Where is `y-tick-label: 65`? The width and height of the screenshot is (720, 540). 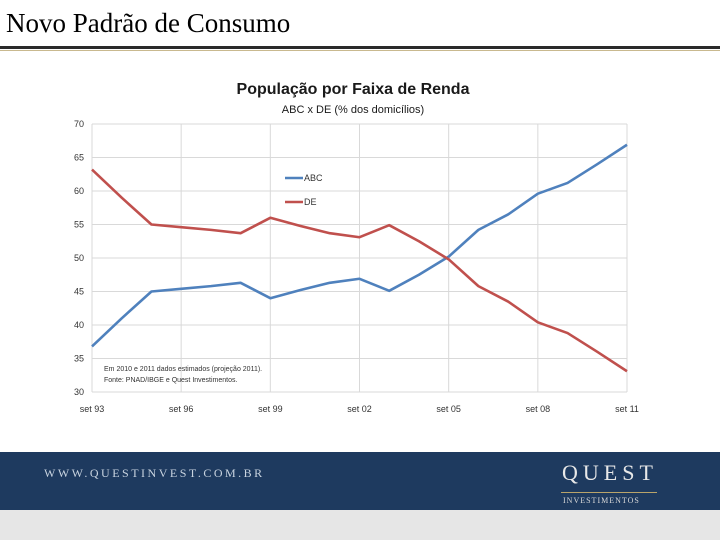 y-tick-label: 65 is located at coordinates (79, 158).